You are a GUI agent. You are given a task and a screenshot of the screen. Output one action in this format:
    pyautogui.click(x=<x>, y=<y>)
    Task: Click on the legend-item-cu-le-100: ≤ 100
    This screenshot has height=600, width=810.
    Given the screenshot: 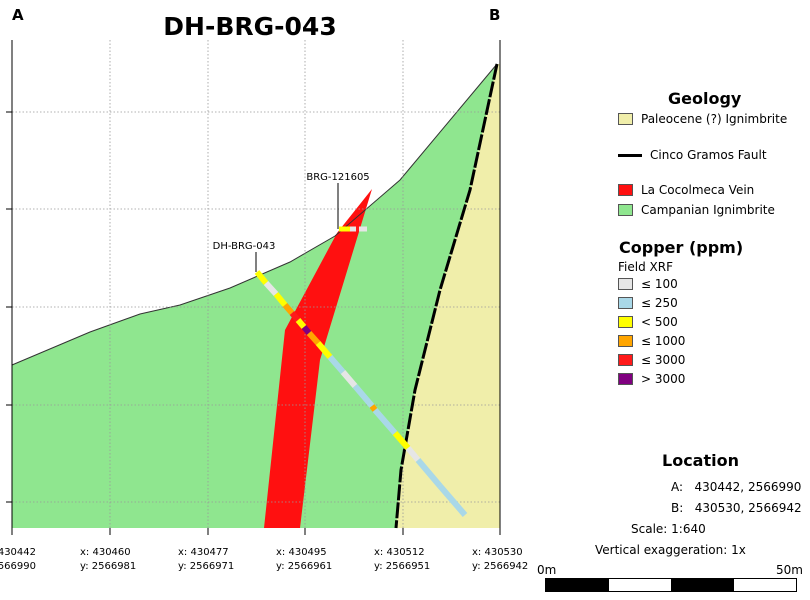 What is the action you would take?
    pyautogui.click(x=648, y=284)
    